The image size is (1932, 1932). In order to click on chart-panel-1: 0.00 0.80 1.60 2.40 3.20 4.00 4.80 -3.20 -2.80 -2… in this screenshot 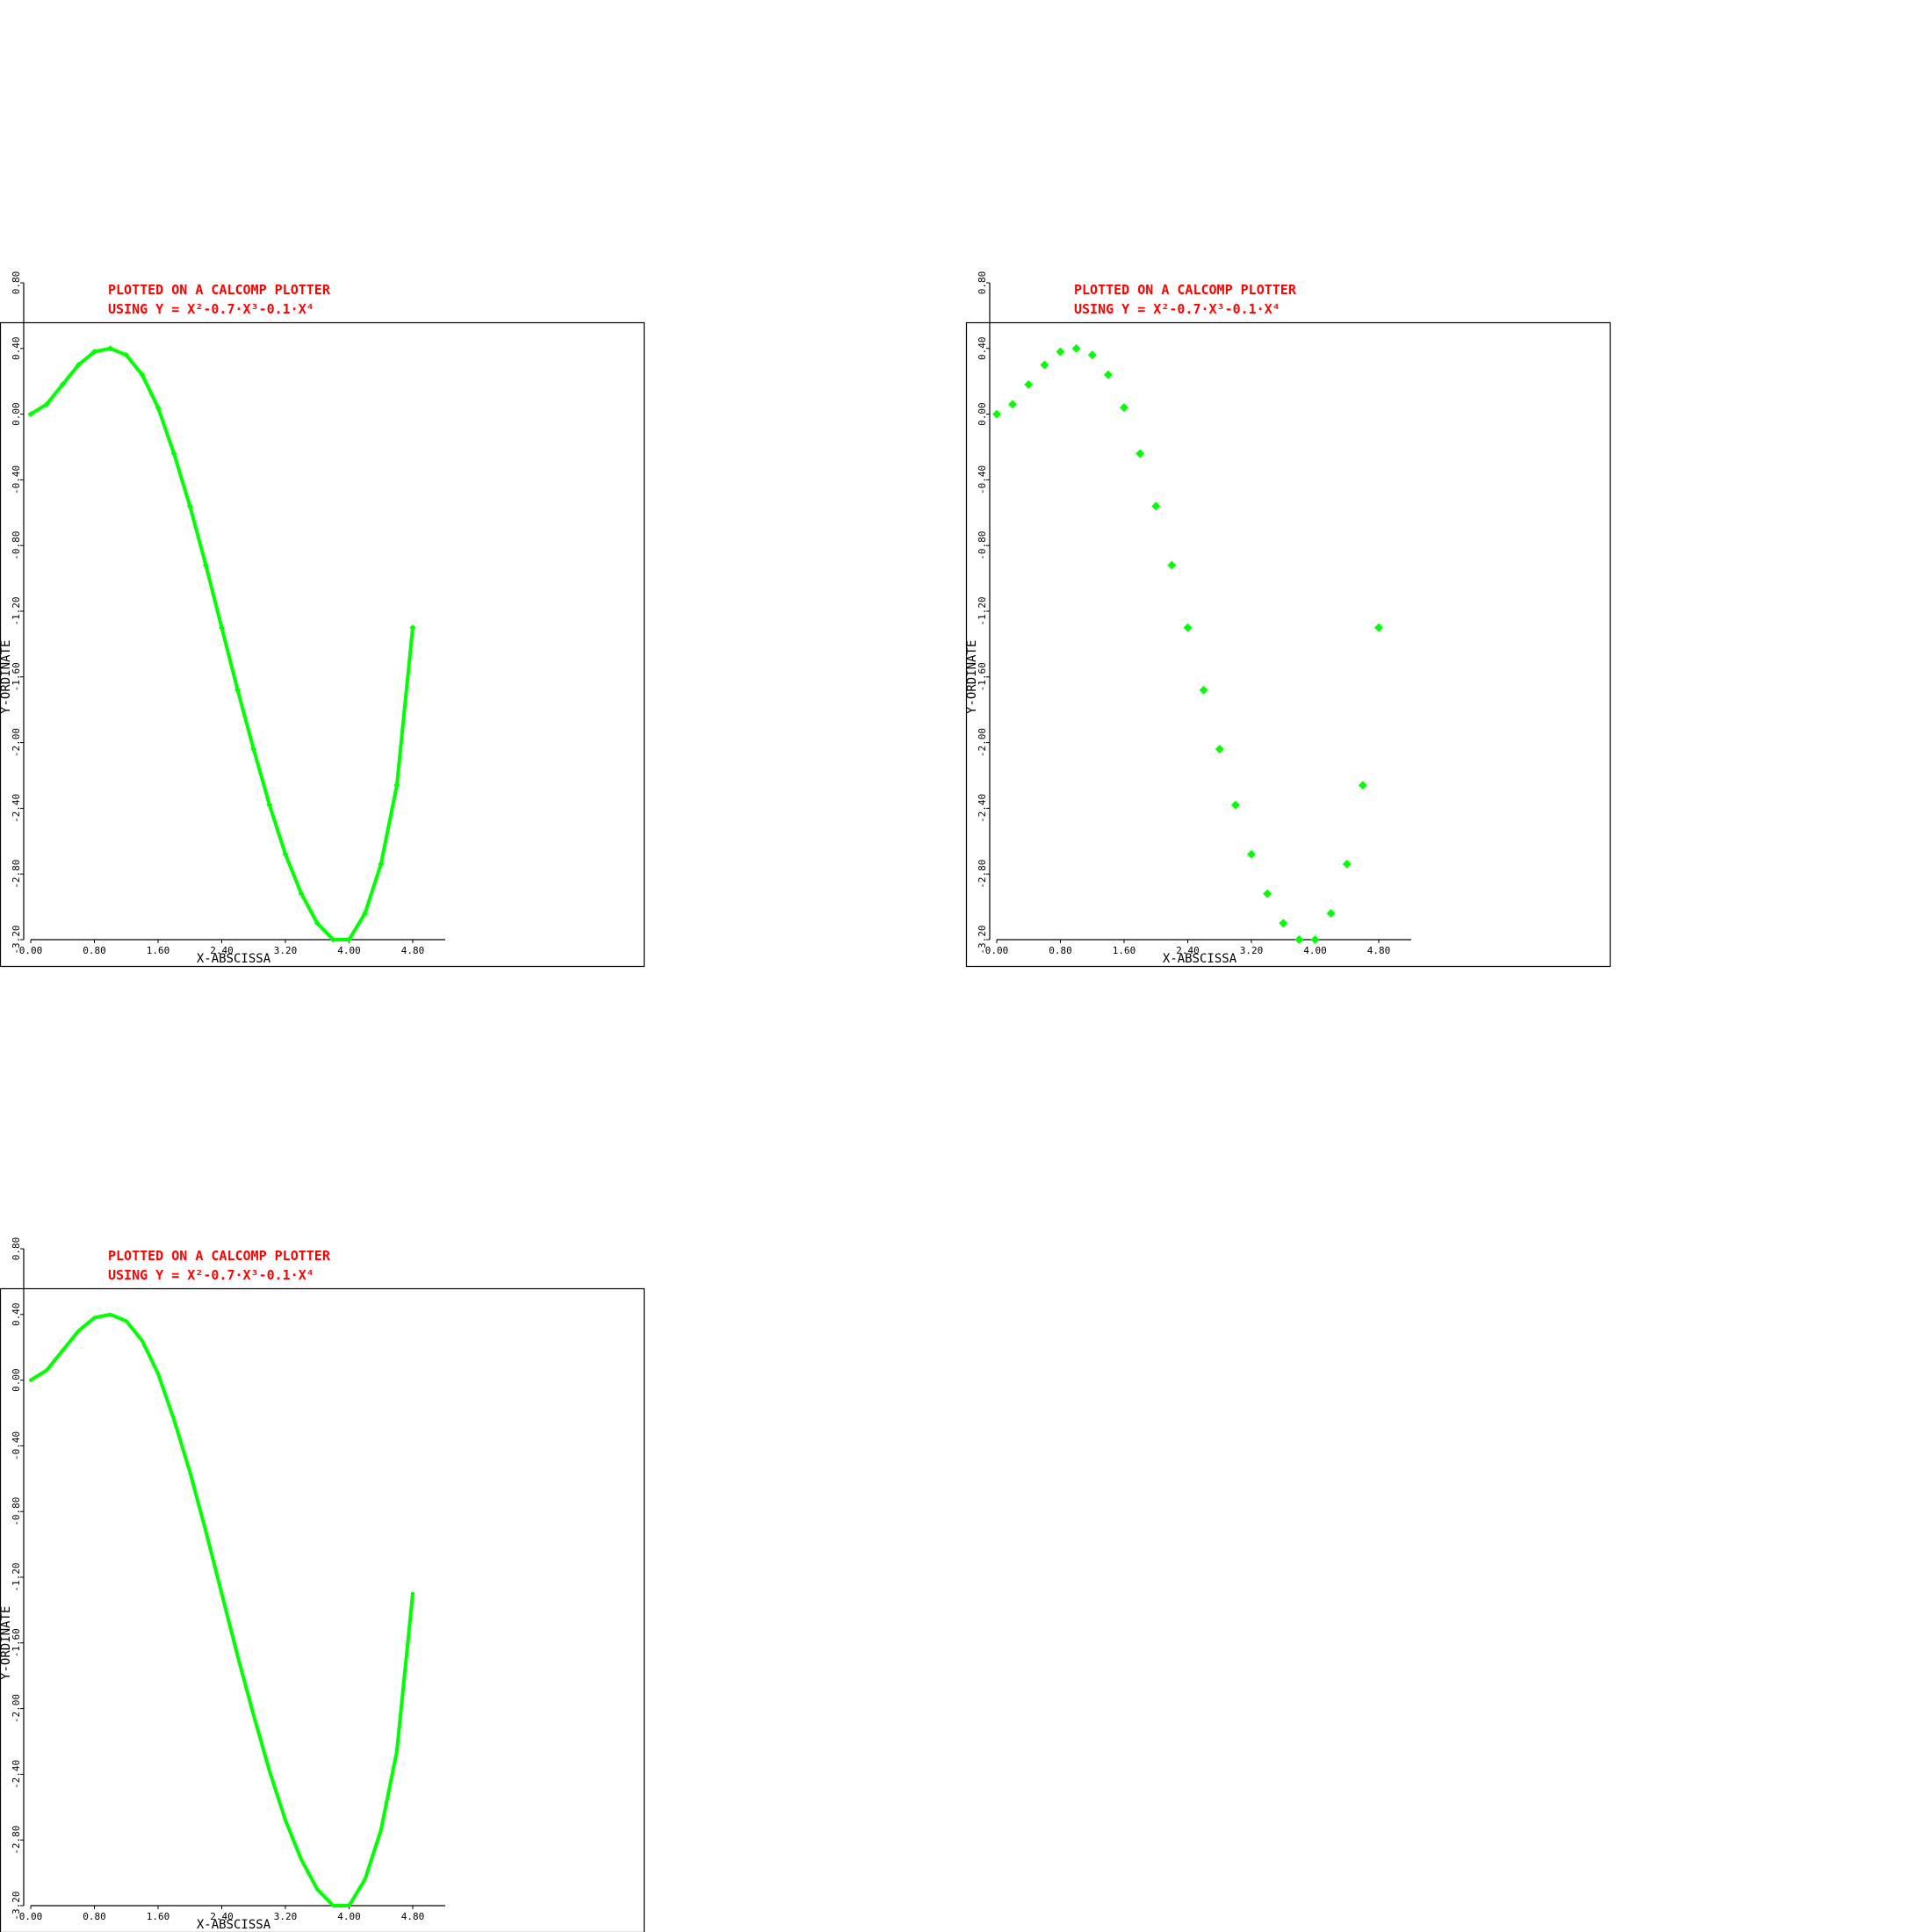, I will do `click(322, 620)`.